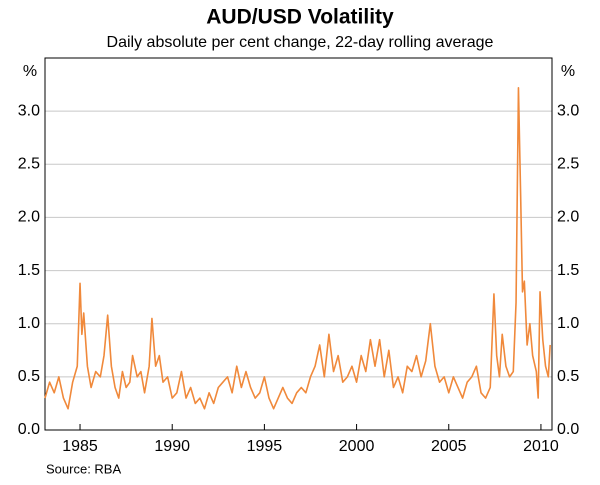 The height and width of the screenshot is (485, 600). I want to click on y-tick-label: 0.5, so click(29, 376).